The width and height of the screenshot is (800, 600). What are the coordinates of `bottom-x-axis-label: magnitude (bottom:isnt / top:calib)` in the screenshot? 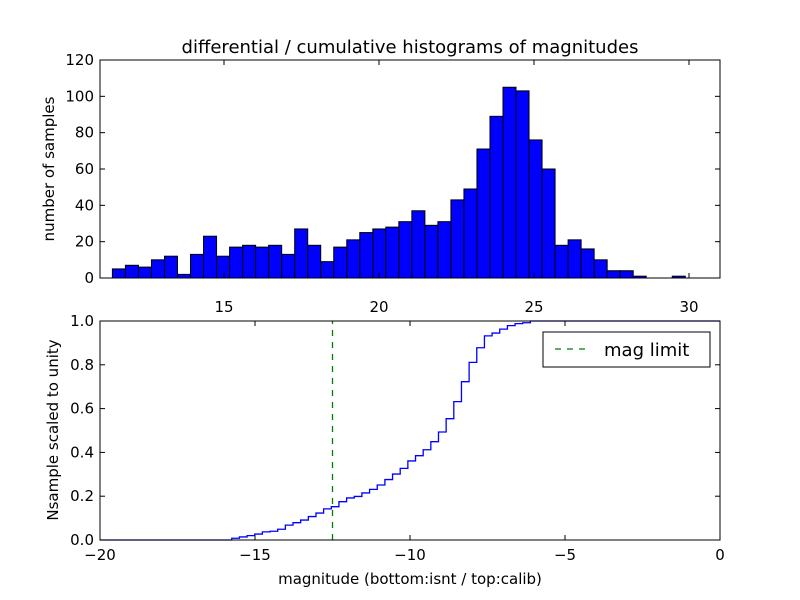 It's located at (410, 579).